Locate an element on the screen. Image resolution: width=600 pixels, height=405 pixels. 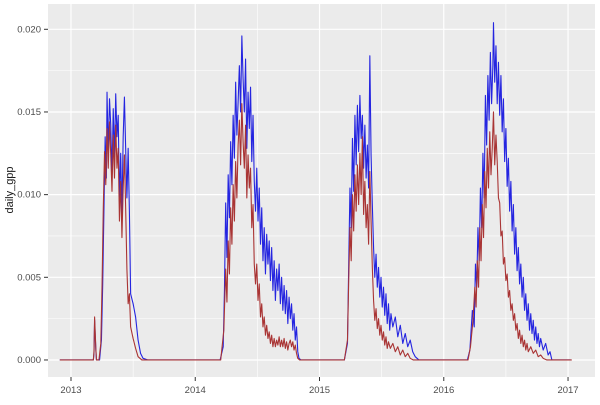
y-tick-label: 0.015 is located at coordinates (29, 112).